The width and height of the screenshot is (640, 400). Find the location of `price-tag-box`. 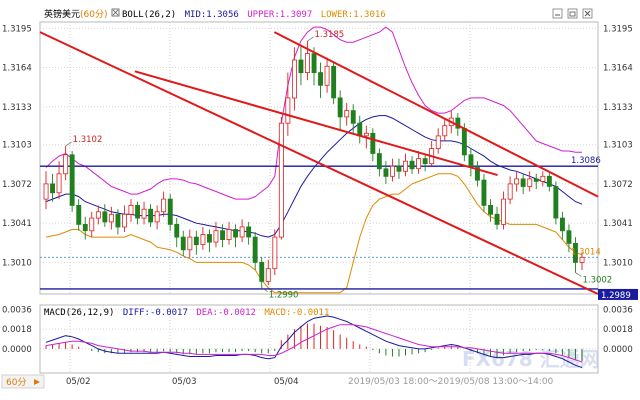

price-tag-box is located at coordinates (618, 294).